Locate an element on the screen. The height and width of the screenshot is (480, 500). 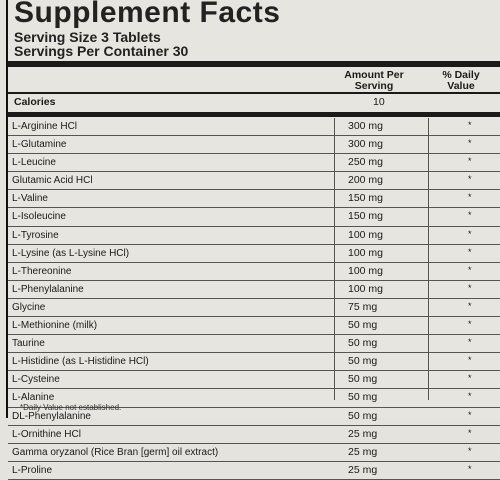
nutrient-name: L-Ornithine HCl is located at coordinates (46, 434).